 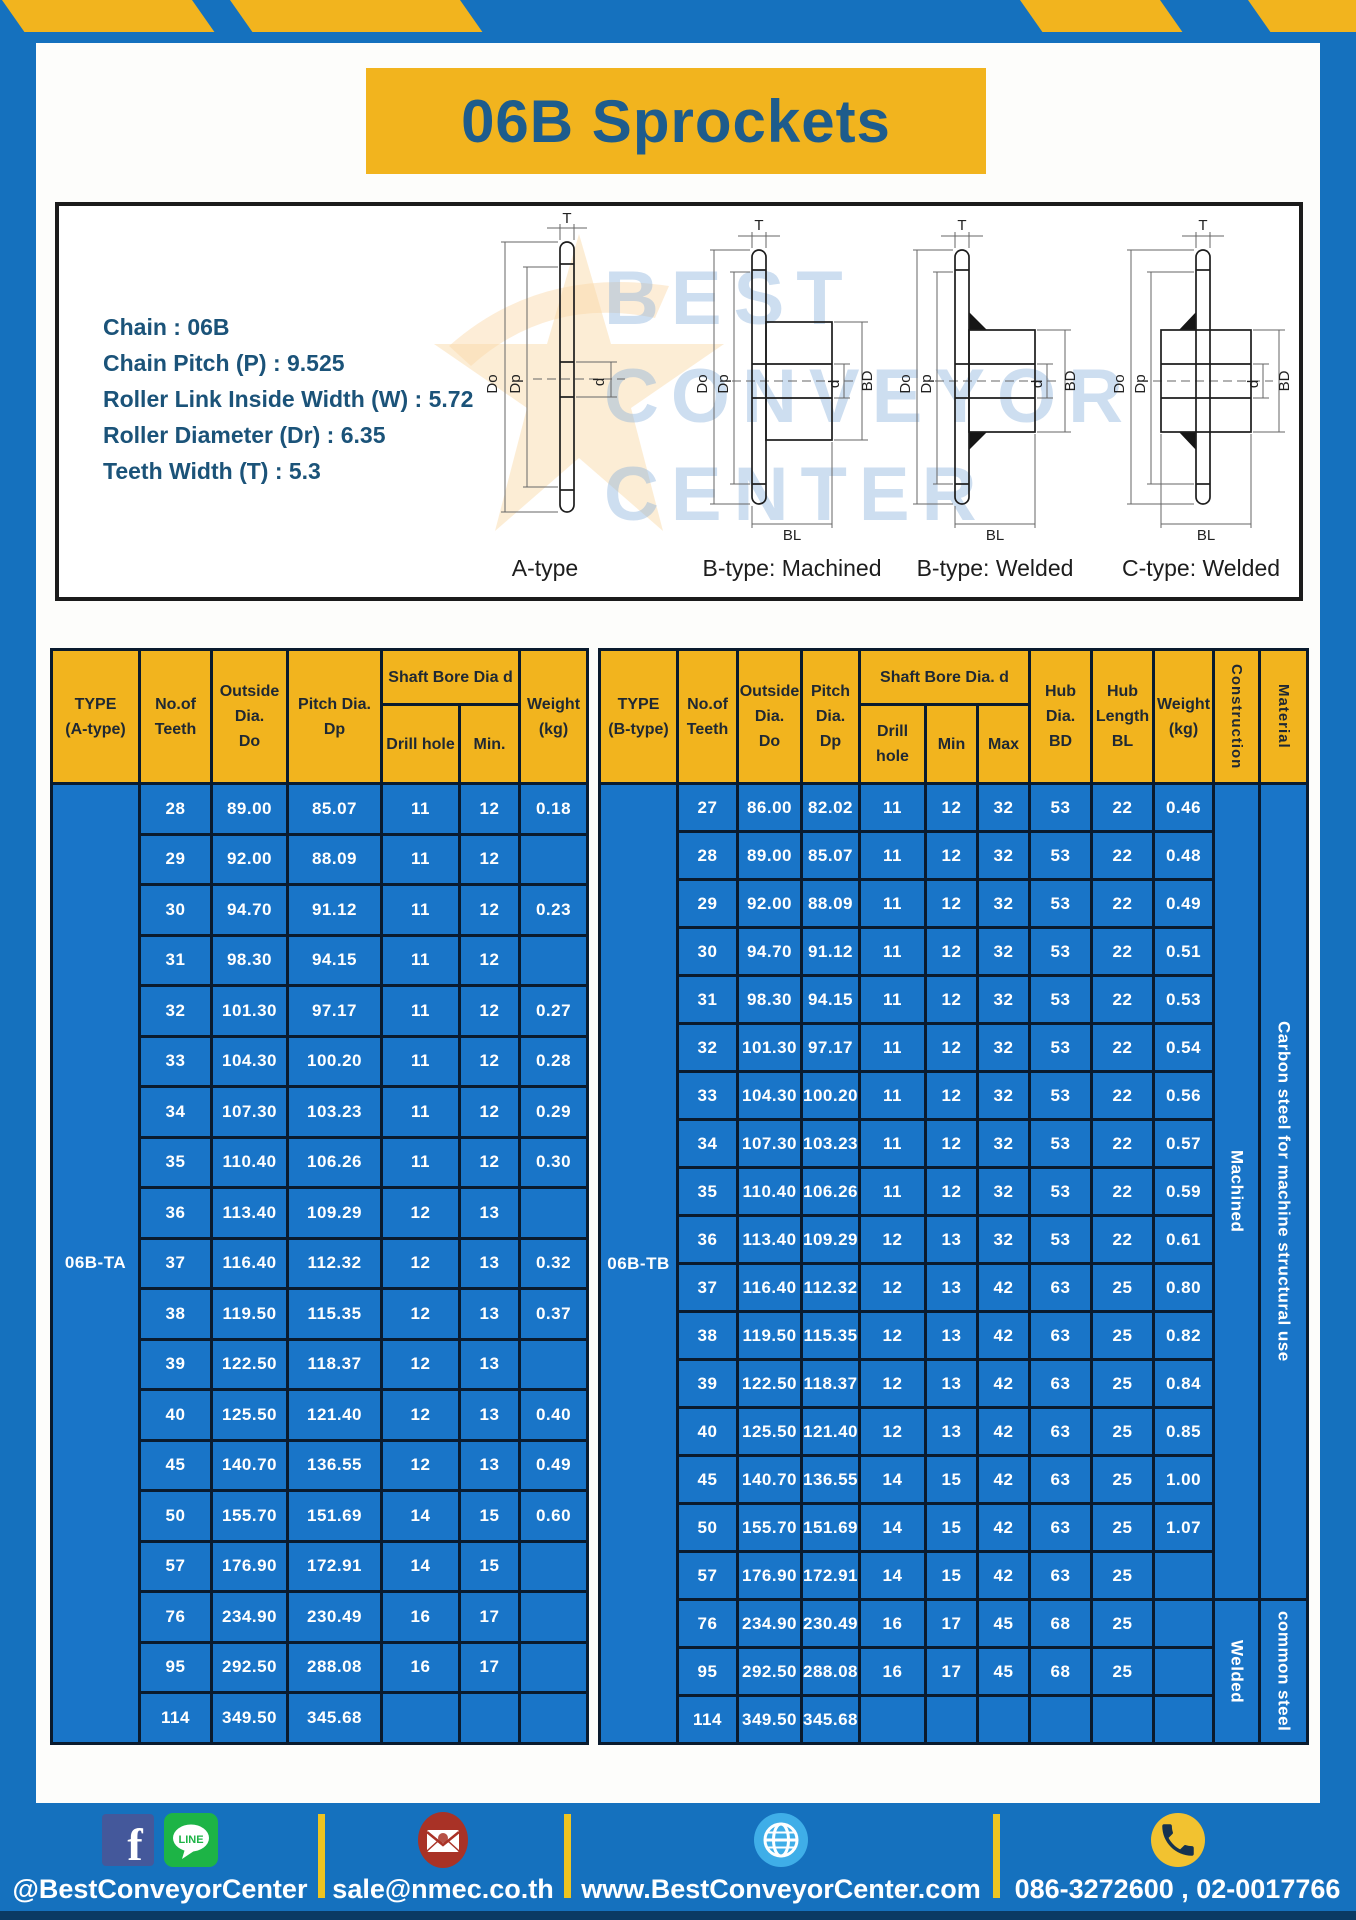 I want to click on cell: 13, so click(x=951, y=1287).